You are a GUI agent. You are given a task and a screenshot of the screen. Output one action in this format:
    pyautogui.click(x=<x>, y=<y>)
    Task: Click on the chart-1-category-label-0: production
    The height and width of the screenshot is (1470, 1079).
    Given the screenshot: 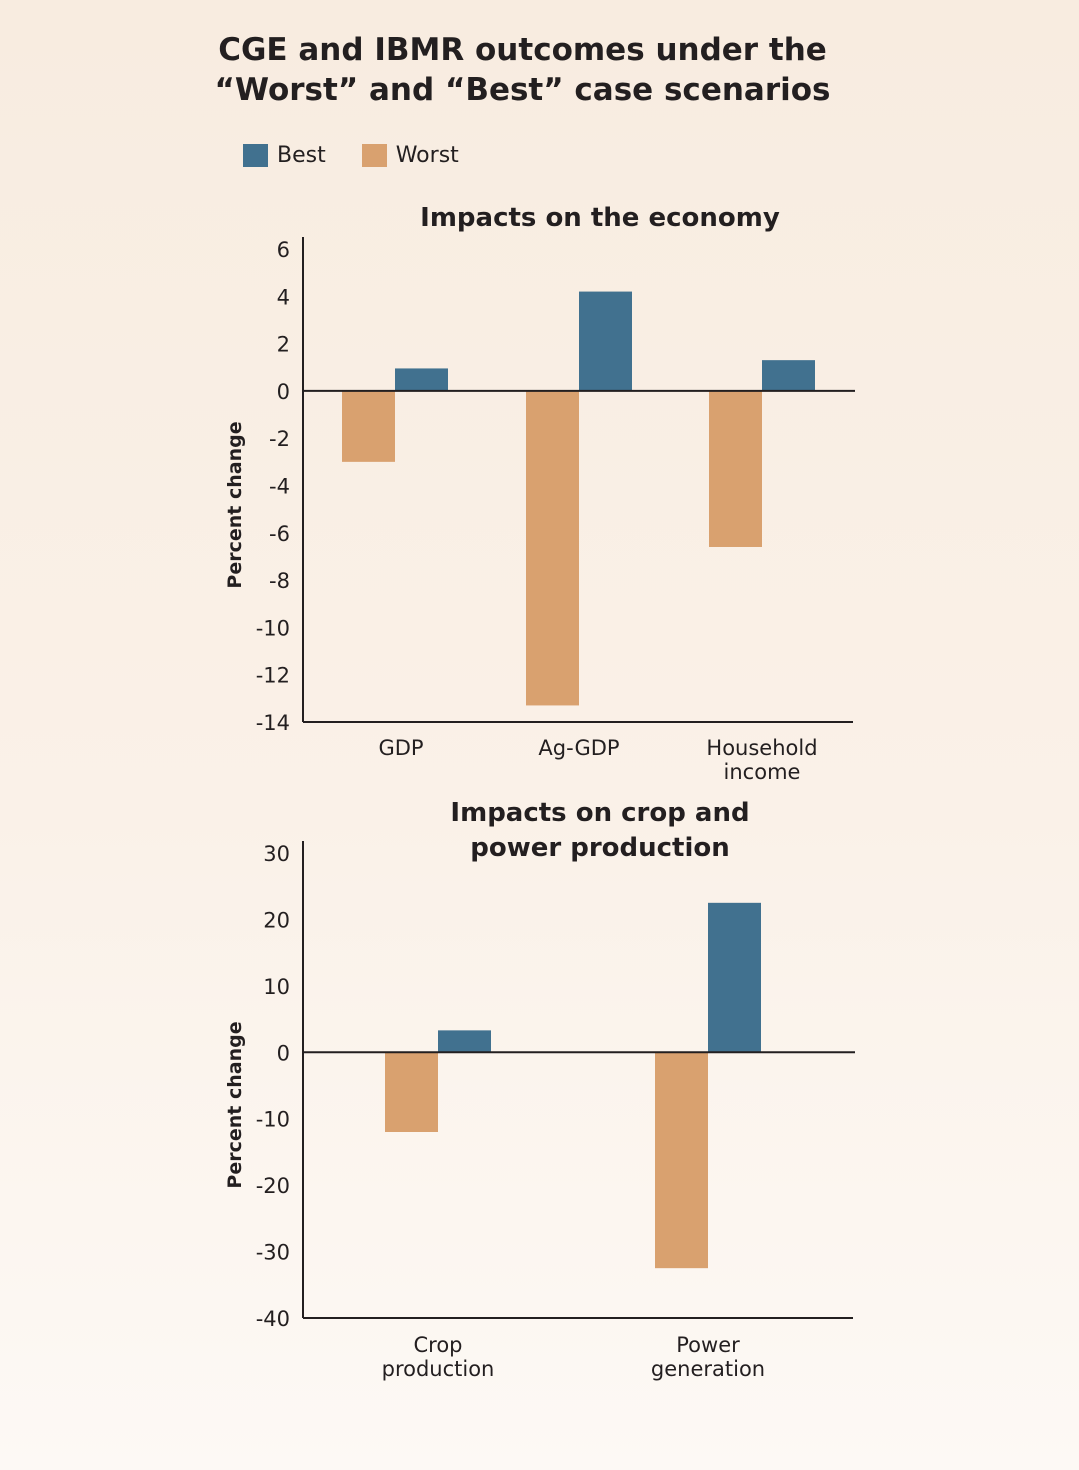 What is the action you would take?
    pyautogui.click(x=438, y=1369)
    